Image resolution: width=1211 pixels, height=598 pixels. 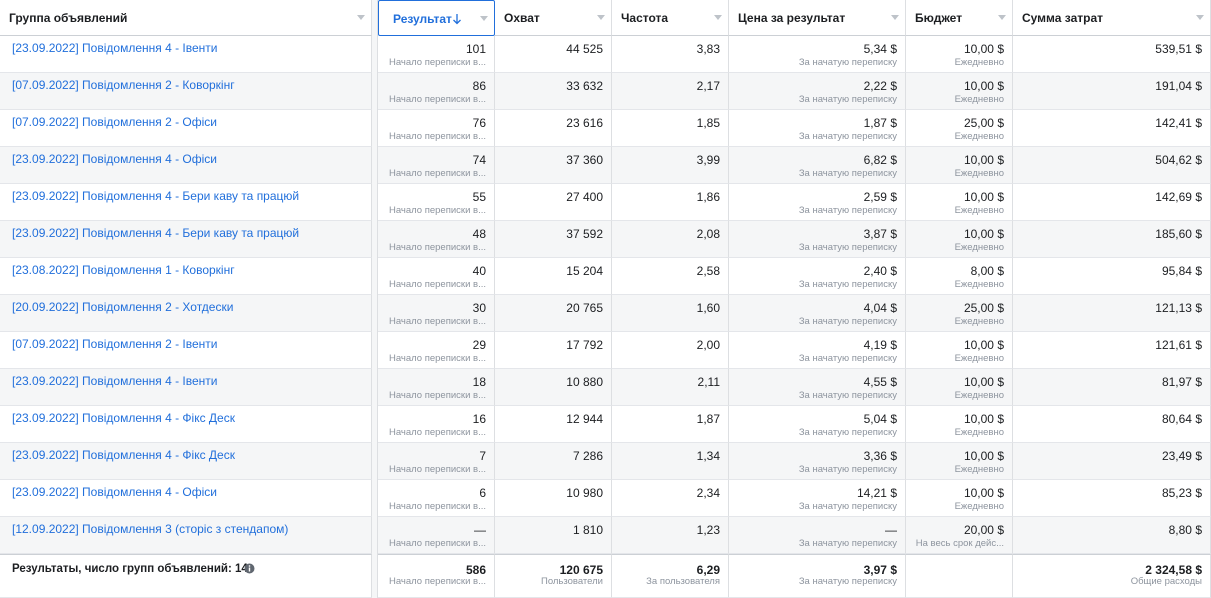 What do you see at coordinates (1112, 313) in the screenshot?
I see `table-cell: 121,13 $` at bounding box center [1112, 313].